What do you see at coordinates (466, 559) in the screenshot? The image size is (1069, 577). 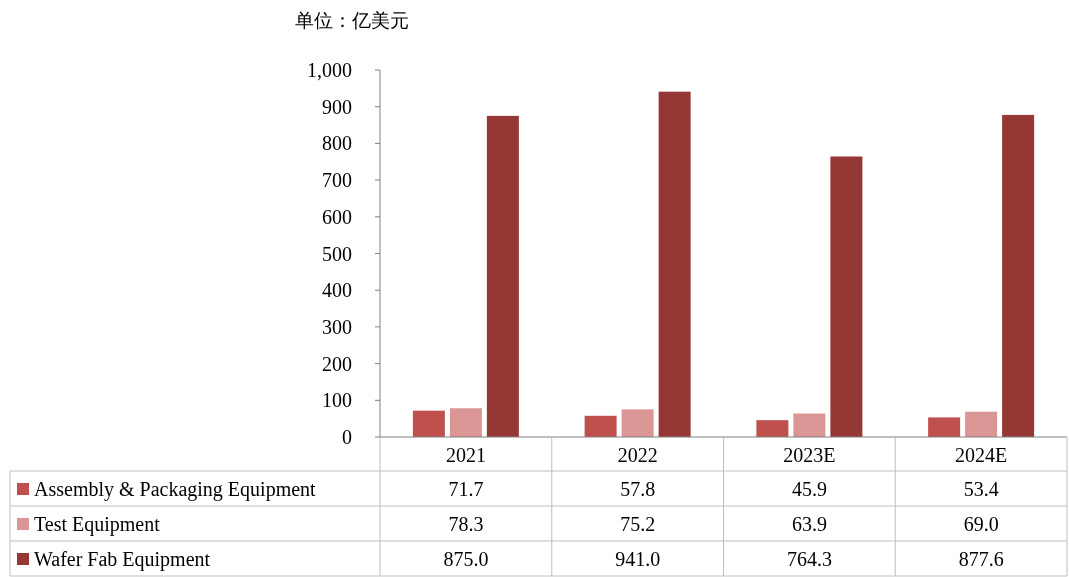 I see `data-label: 875.0` at bounding box center [466, 559].